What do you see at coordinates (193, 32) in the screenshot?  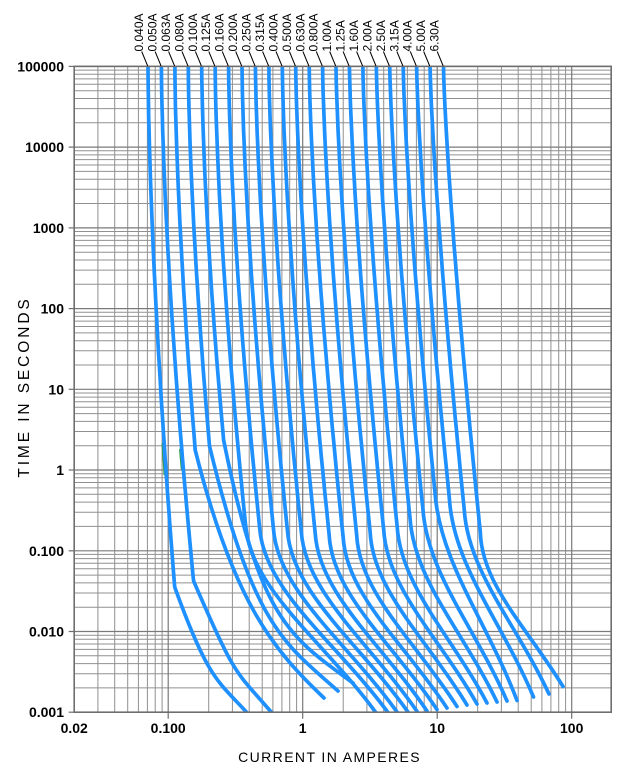 I see `svg-text: 0.100A` at bounding box center [193, 32].